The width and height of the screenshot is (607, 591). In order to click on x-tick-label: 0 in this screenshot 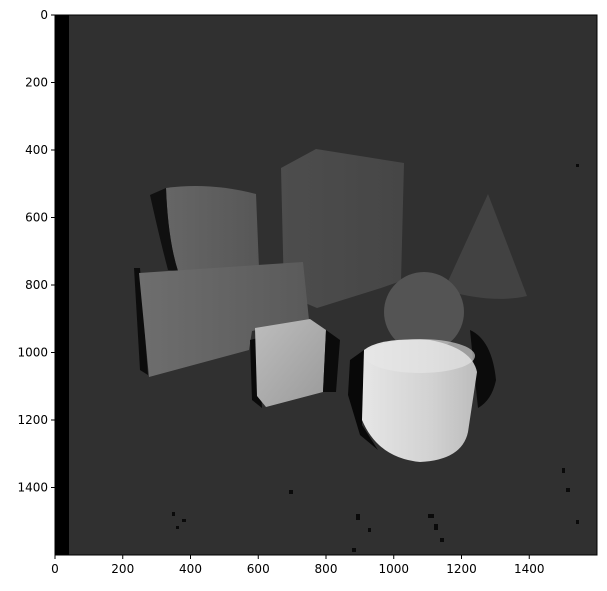, I will do `click(55, 569)`.